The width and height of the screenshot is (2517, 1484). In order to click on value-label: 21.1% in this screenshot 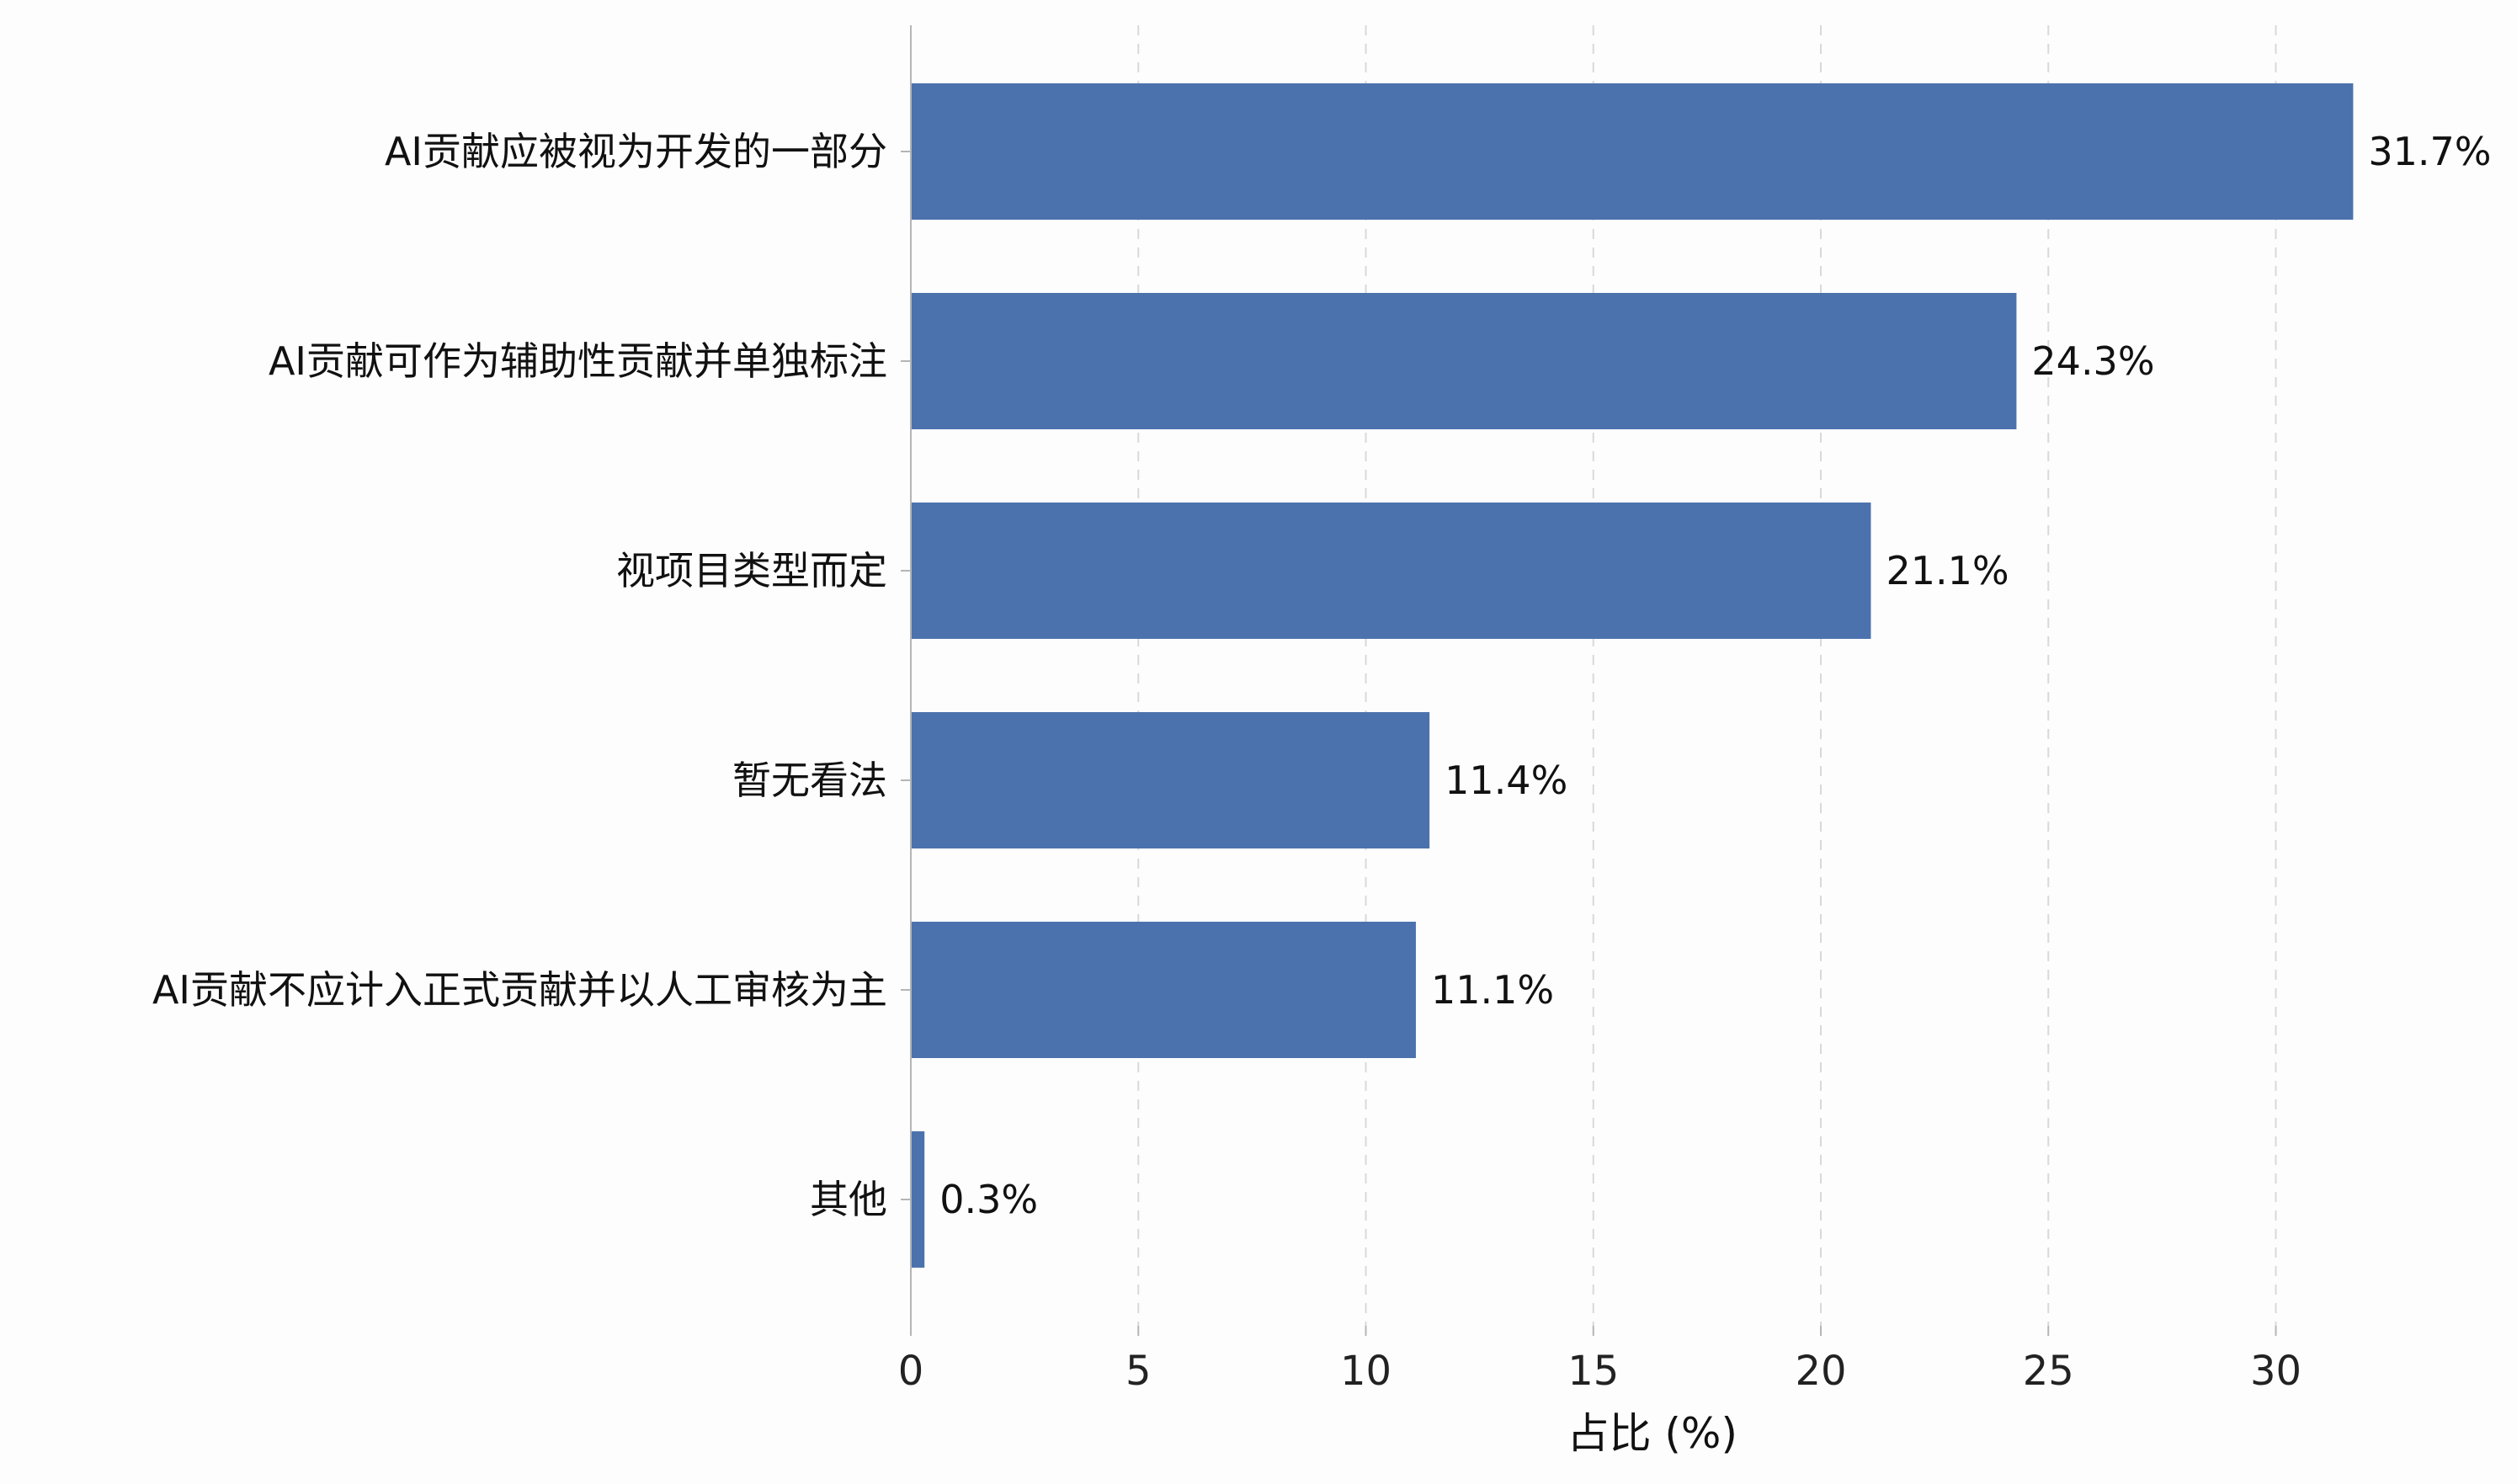, I will do `click(1947, 570)`.